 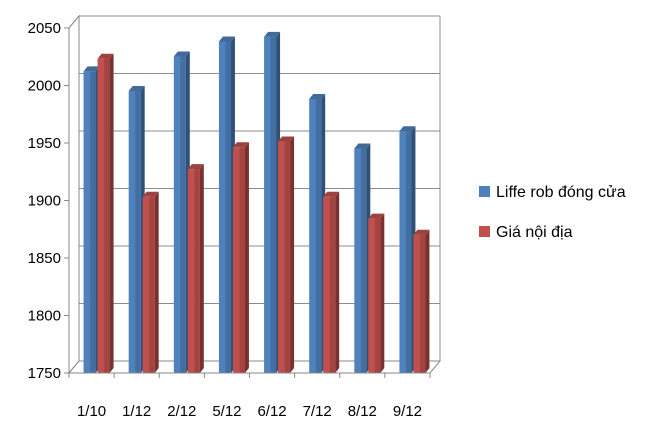 What do you see at coordinates (534, 232) in the screenshot?
I see `legend-label: Giá nội địa` at bounding box center [534, 232].